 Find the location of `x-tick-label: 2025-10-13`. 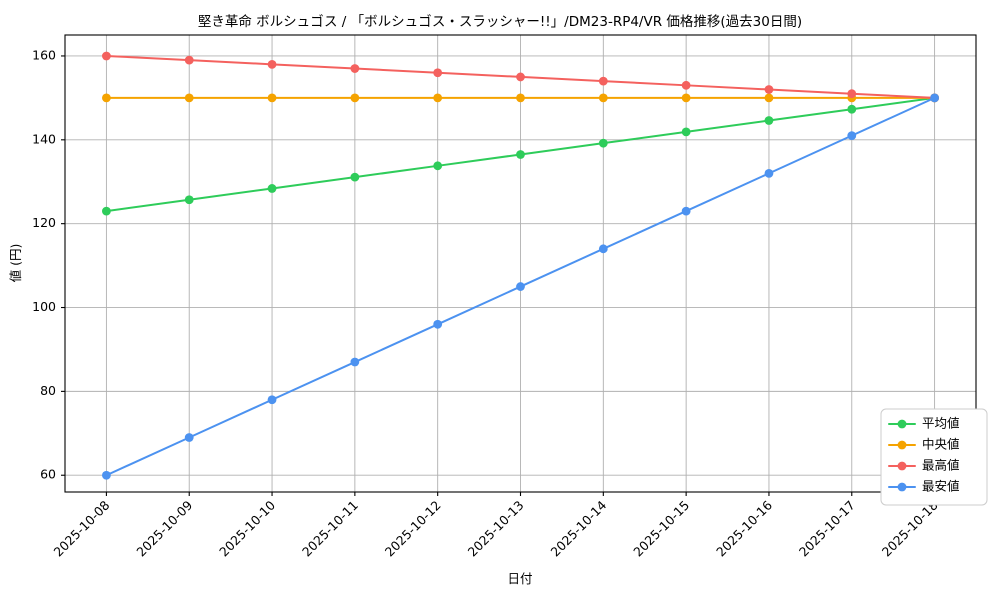

x-tick-label: 2025-10-13 is located at coordinates (496, 529).